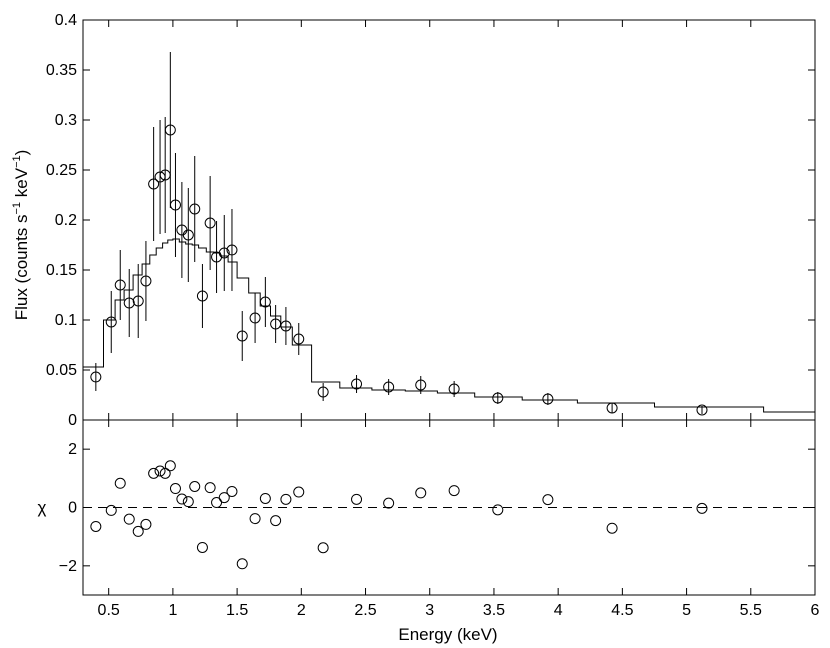 Image resolution: width=830 pixels, height=648 pixels. What do you see at coordinates (66, 320) in the screenshot?
I see `y-tick-label: 0.1` at bounding box center [66, 320].